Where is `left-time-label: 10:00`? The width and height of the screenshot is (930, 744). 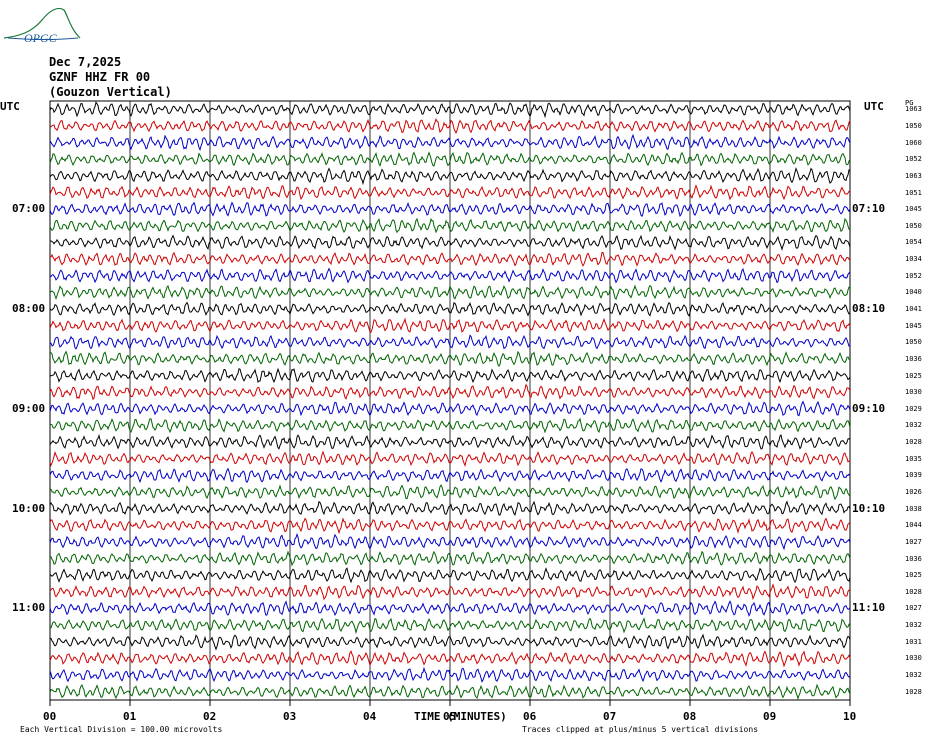
left-time-label: 10:00 is located at coordinates (29, 508).